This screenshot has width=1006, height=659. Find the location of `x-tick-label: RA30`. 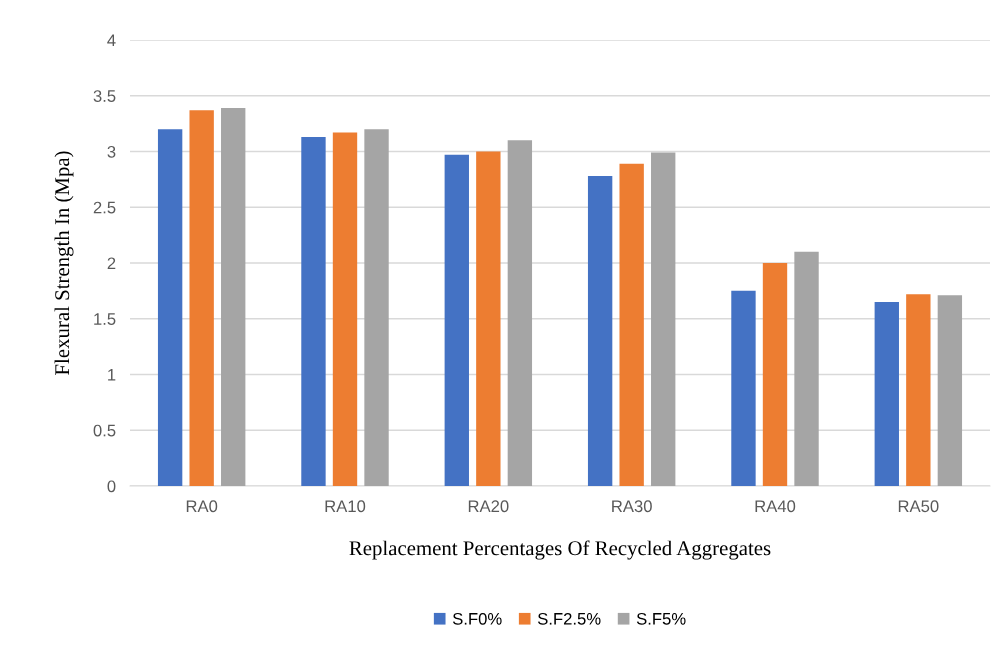

x-tick-label: RA30 is located at coordinates (632, 506).